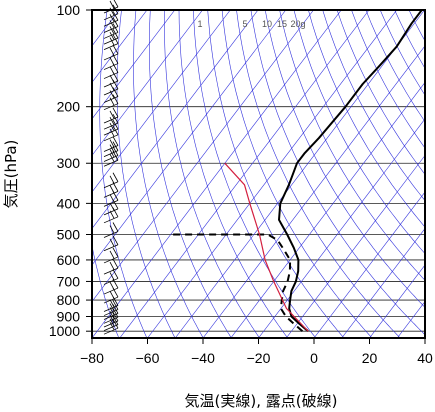 The height and width of the screenshot is (412, 435). What do you see at coordinates (69, 281) in the screenshot?
I see `y-tick-label: 700` at bounding box center [69, 281].